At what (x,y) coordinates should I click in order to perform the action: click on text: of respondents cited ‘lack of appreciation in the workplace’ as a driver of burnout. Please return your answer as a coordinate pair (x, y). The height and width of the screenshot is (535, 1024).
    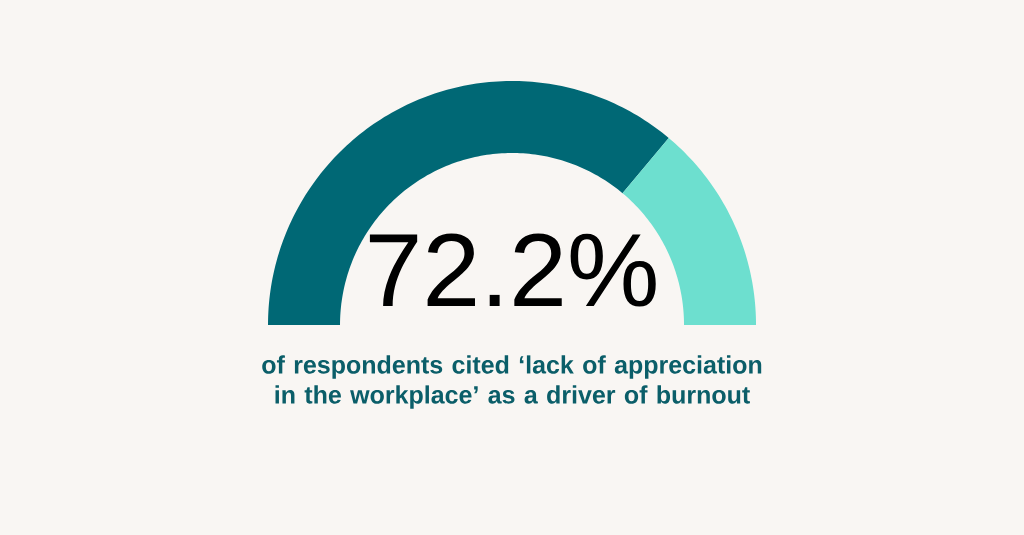
    Looking at the image, I should click on (512, 382).